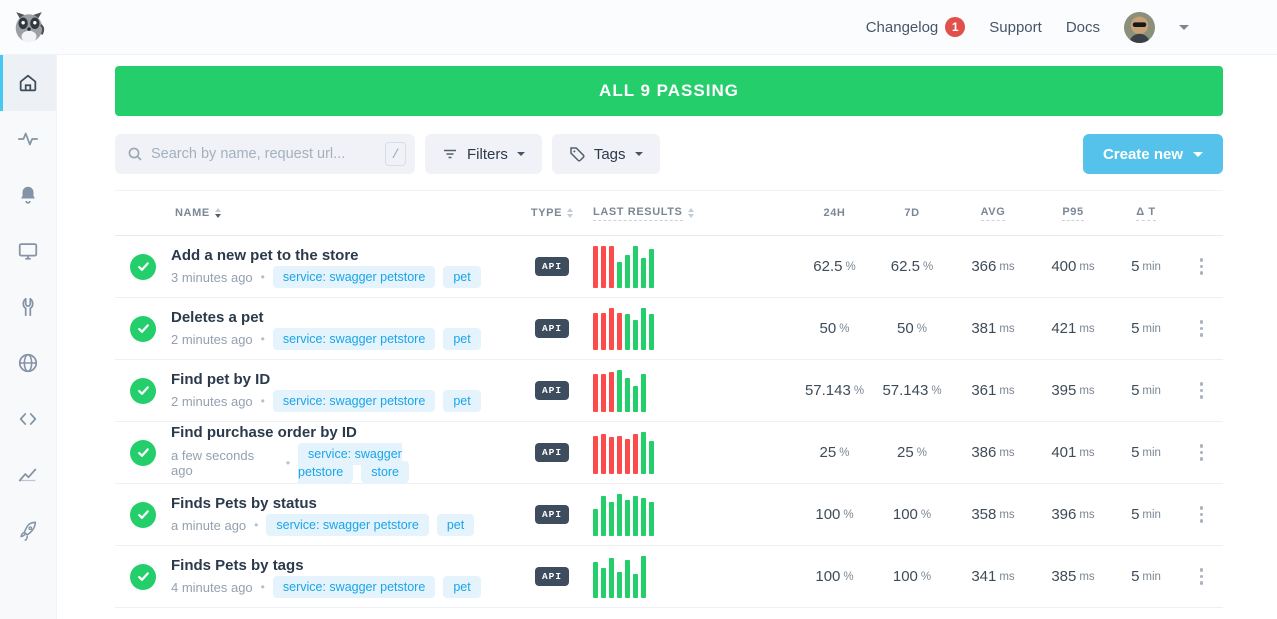  I want to click on search-box: /, so click(265, 154).